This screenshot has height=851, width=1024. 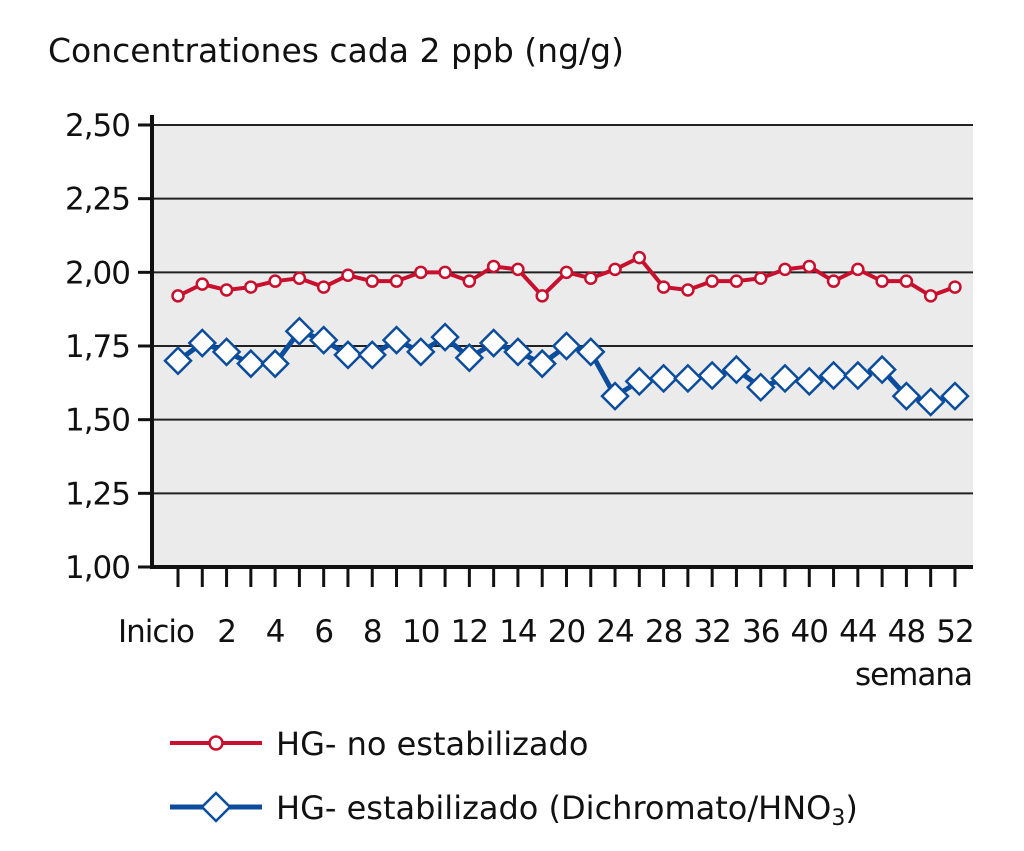 What do you see at coordinates (906, 632) in the screenshot?
I see `x-tick-label: 48` at bounding box center [906, 632].